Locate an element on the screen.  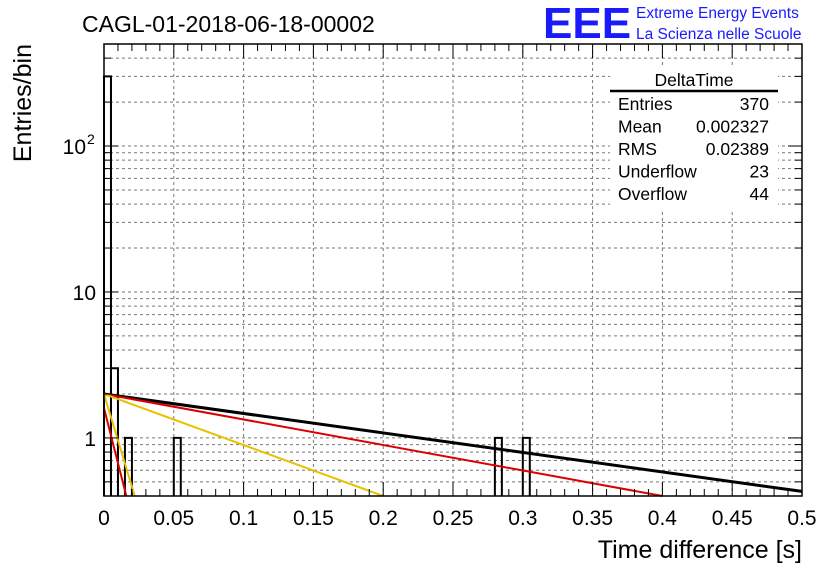
stats-row-label: RMS is located at coordinates (637, 149).